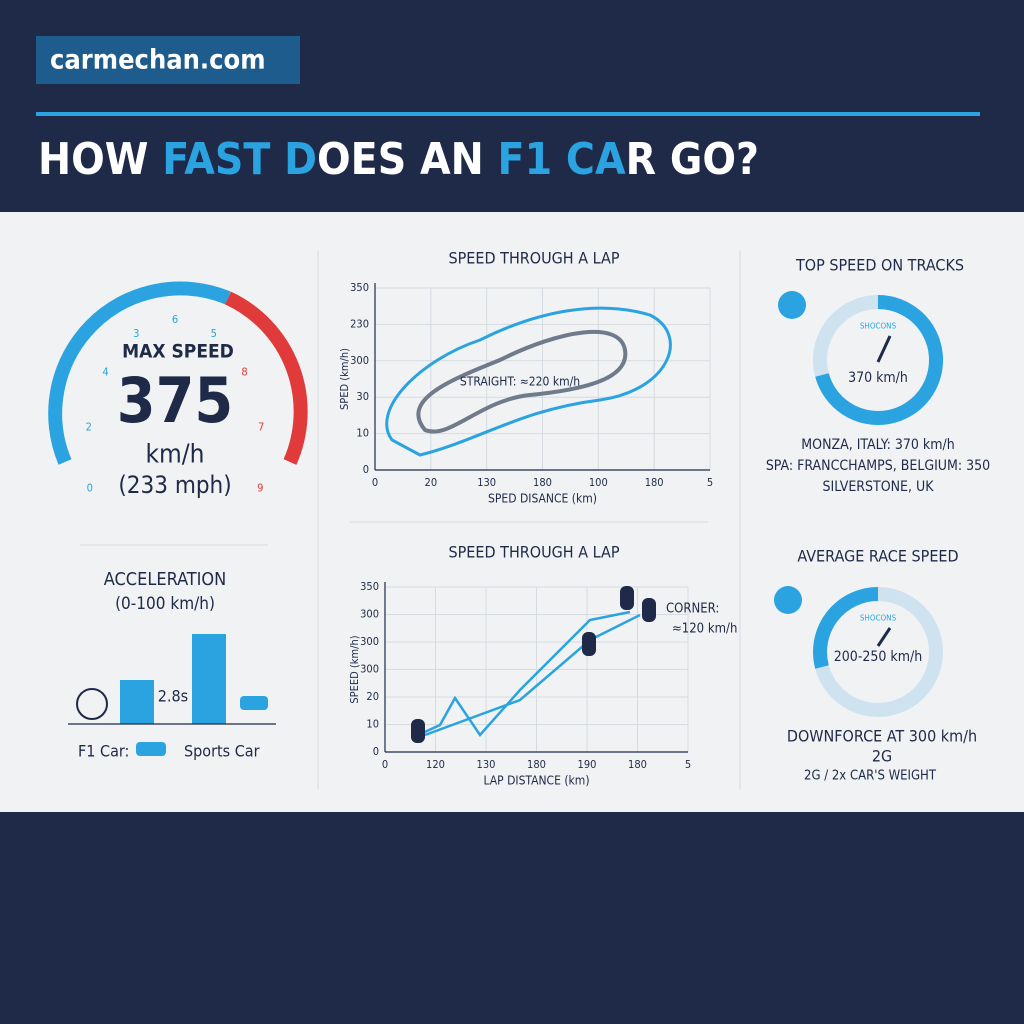 Image resolution: width=1024 pixels, height=1024 pixels. I want to click on max-unit: km/h, so click(174, 455).